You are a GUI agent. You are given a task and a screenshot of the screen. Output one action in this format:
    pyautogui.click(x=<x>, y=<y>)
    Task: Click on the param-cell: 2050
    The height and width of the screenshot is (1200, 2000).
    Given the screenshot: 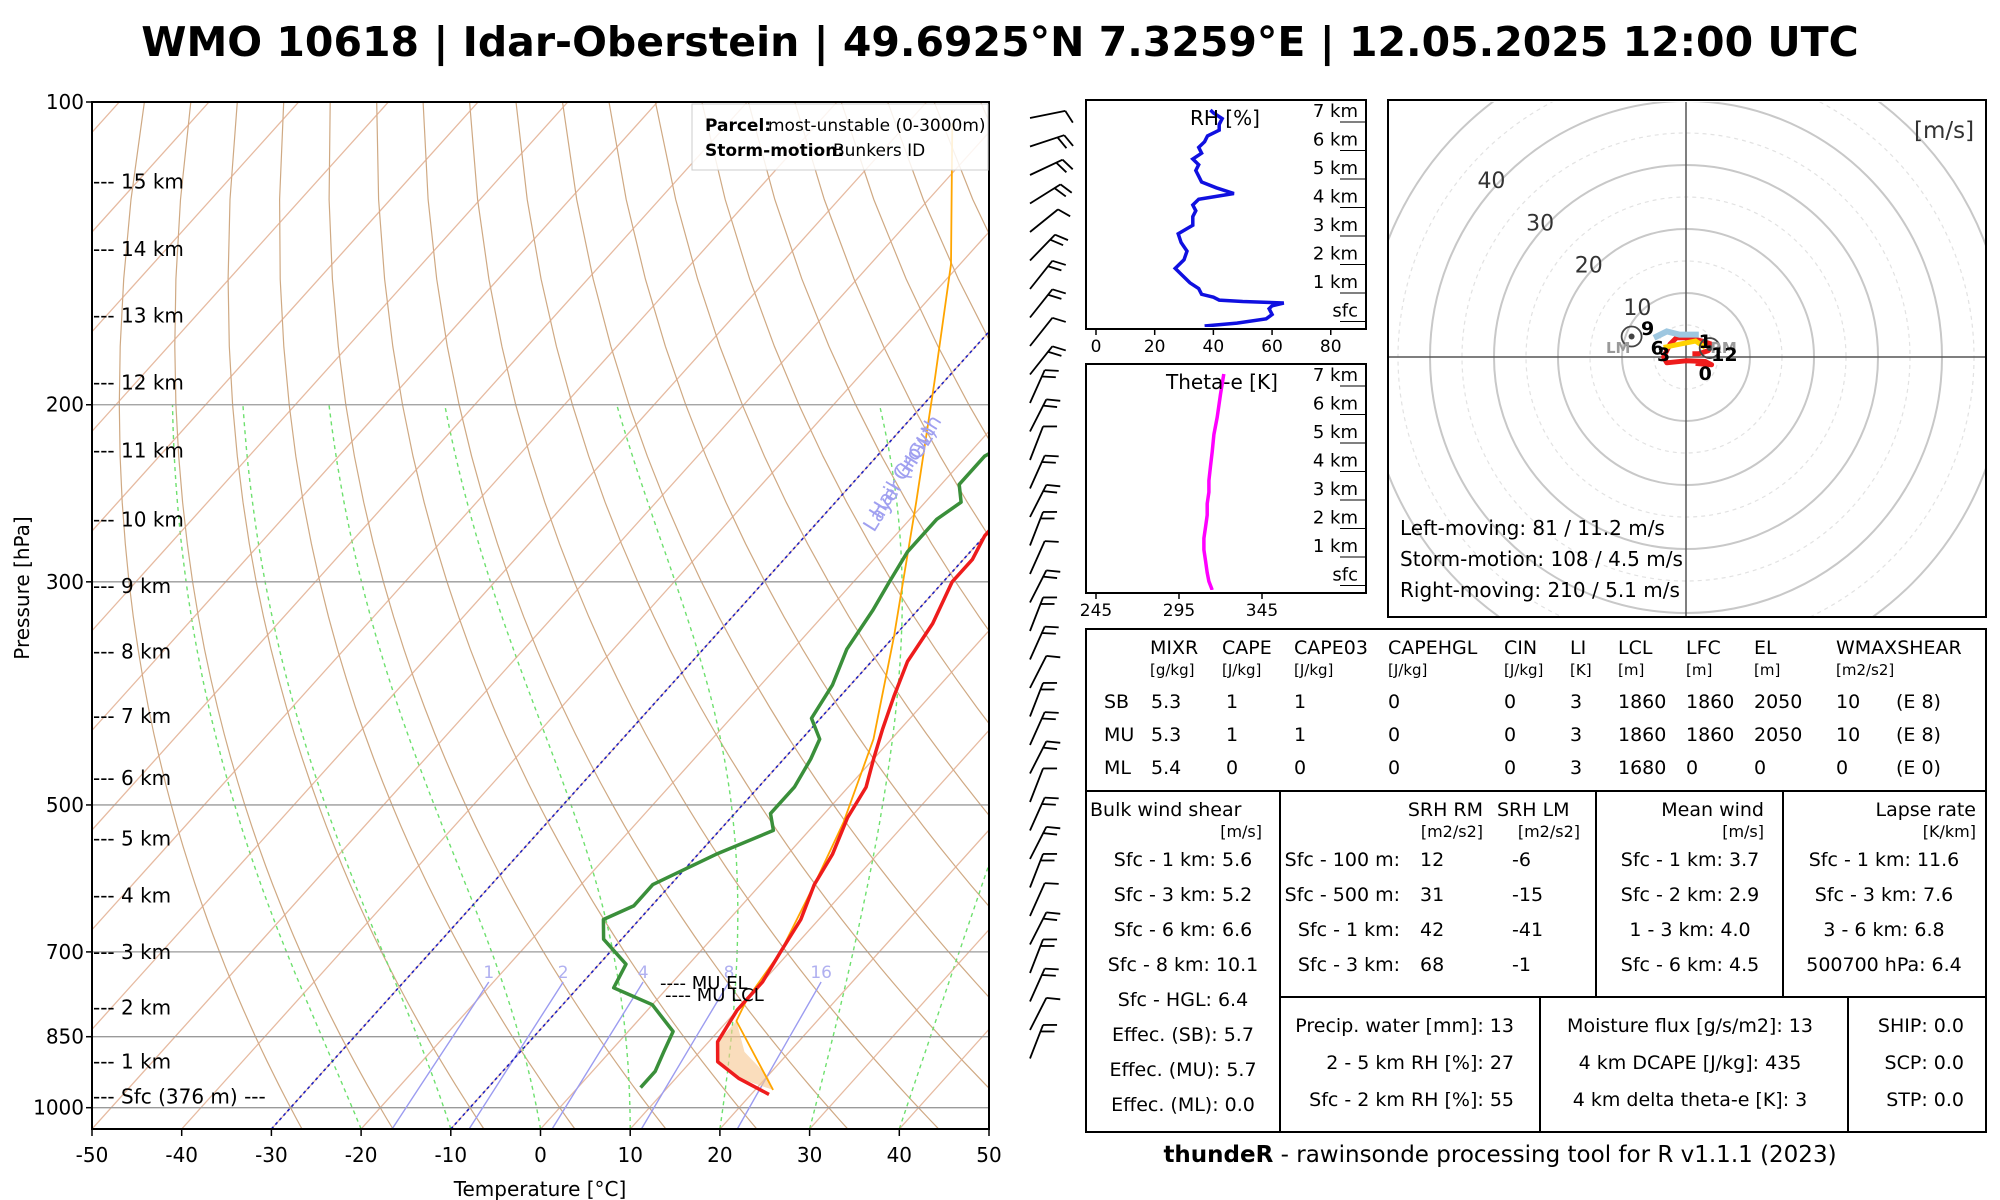 What is the action you would take?
    pyautogui.click(x=1778, y=702)
    